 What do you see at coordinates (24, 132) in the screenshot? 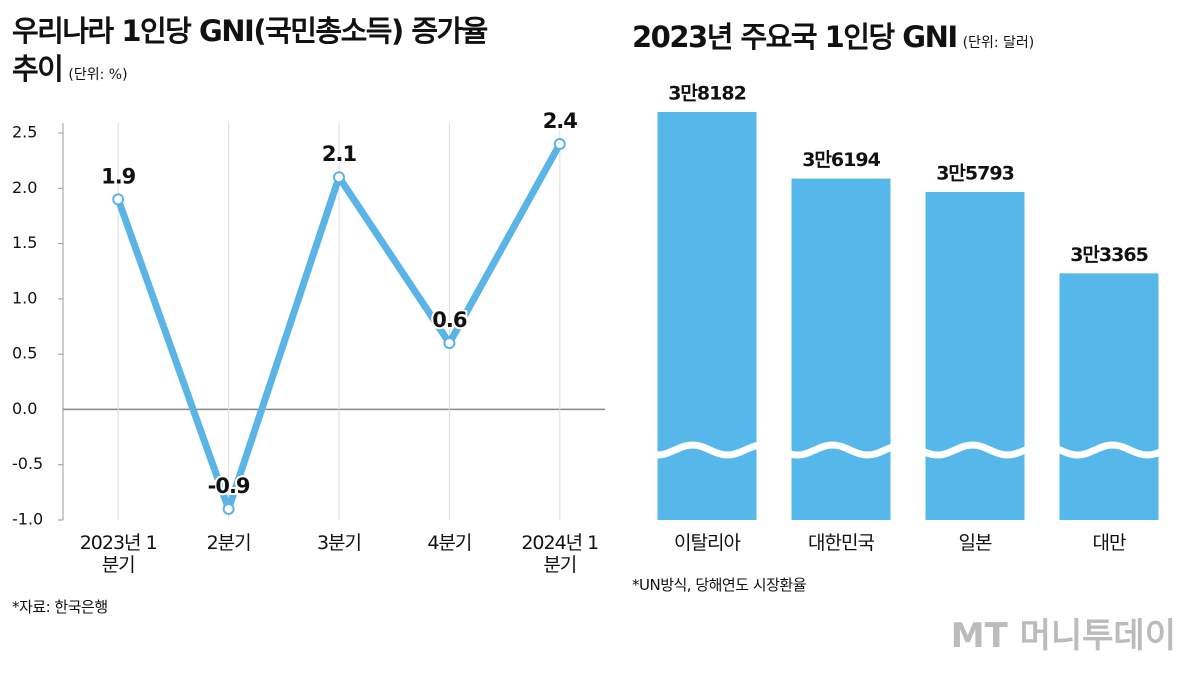
I see `y-tick-label: 2.5` at bounding box center [24, 132].